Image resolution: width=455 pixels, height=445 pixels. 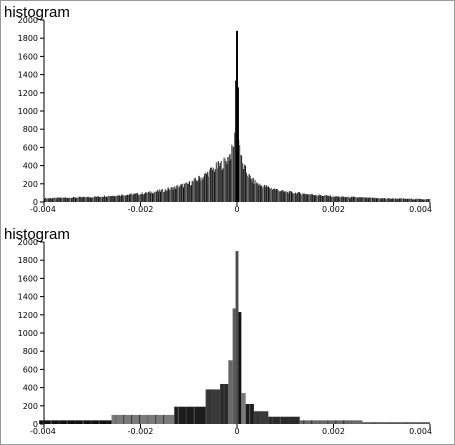 I want to click on x-tick-label: 0.004, so click(x=420, y=431).